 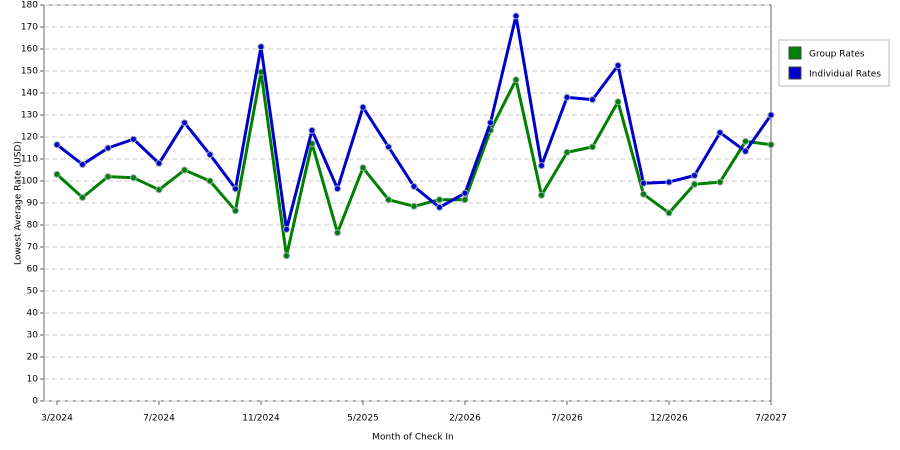 I want to click on x-tick-label: 5/2025, so click(x=363, y=419).